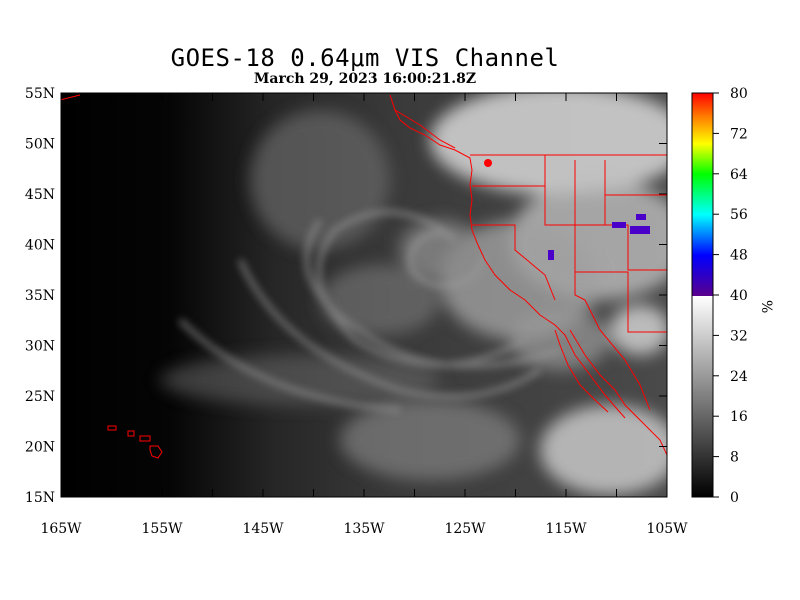 The image size is (800, 600). What do you see at coordinates (365, 79) in the screenshot?
I see `timestamp-subtitle: March 29, 2023 16:00:21.8Z` at bounding box center [365, 79].